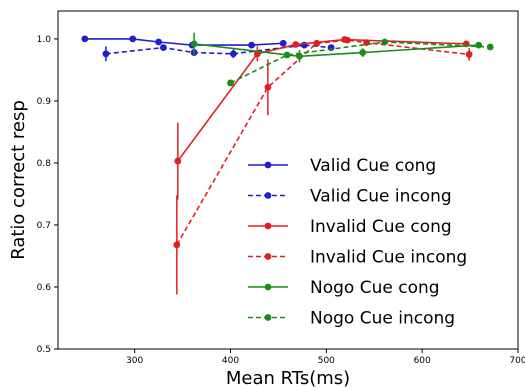 This screenshot has height=387, width=525. Describe the element at coordinates (381, 227) in the screenshot. I see `legend-label: Invalid Cue cong` at that location.